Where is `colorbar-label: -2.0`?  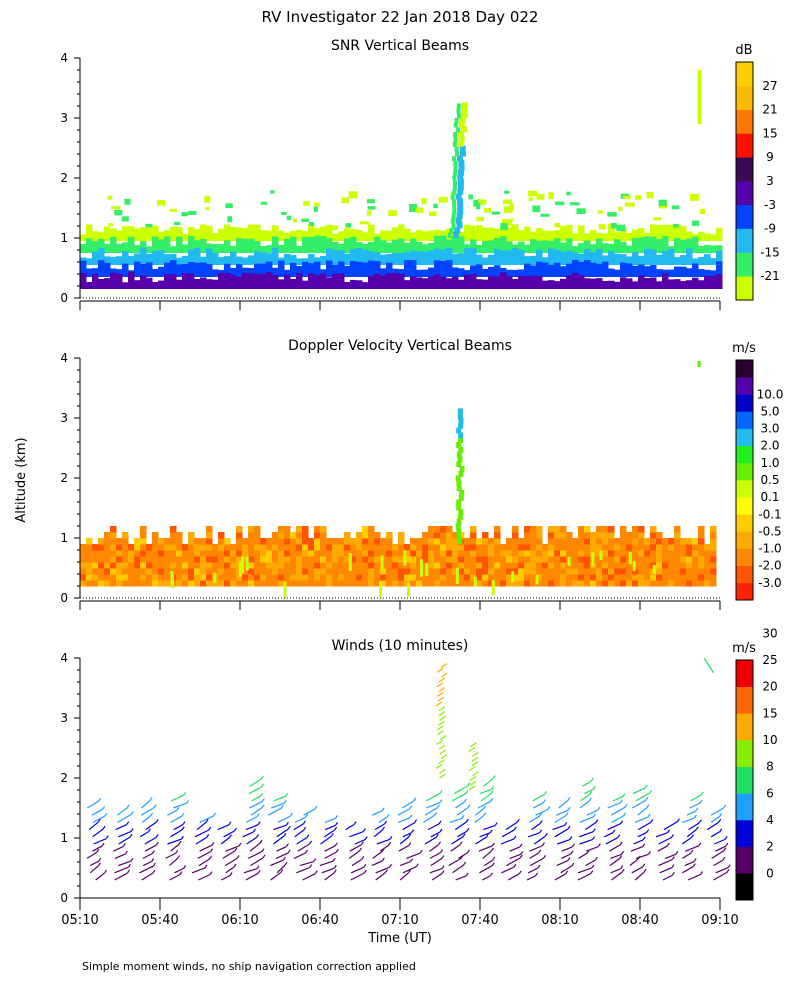 colorbar-label: -2.0 is located at coordinates (769, 566).